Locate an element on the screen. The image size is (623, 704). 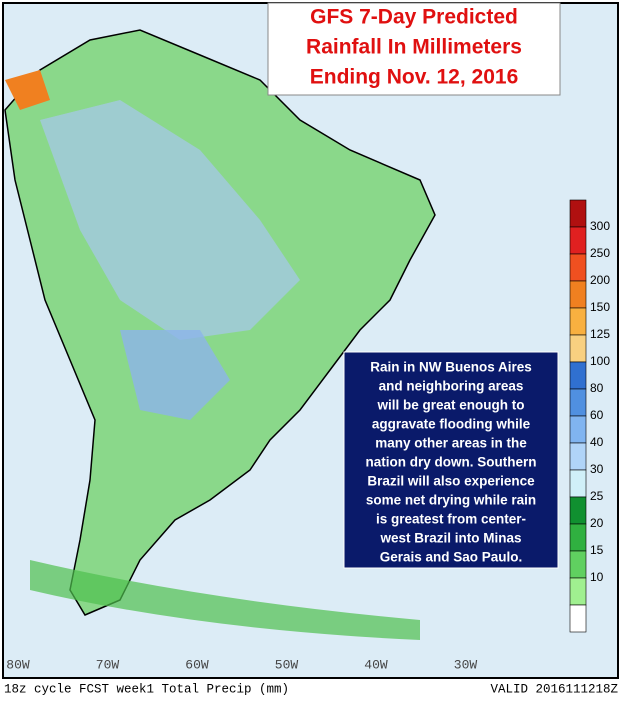
colorbar-label: 200 is located at coordinates (600, 280).